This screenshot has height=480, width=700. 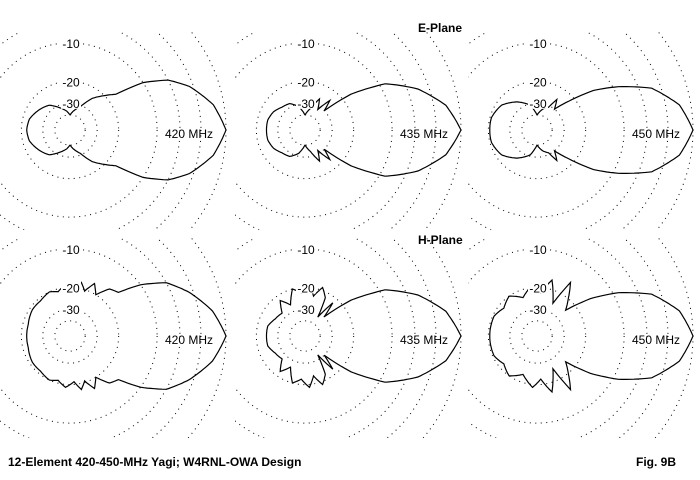 I want to click on polar-plot-1: -10 -20 -30 420 MHz, so click(x=113, y=131).